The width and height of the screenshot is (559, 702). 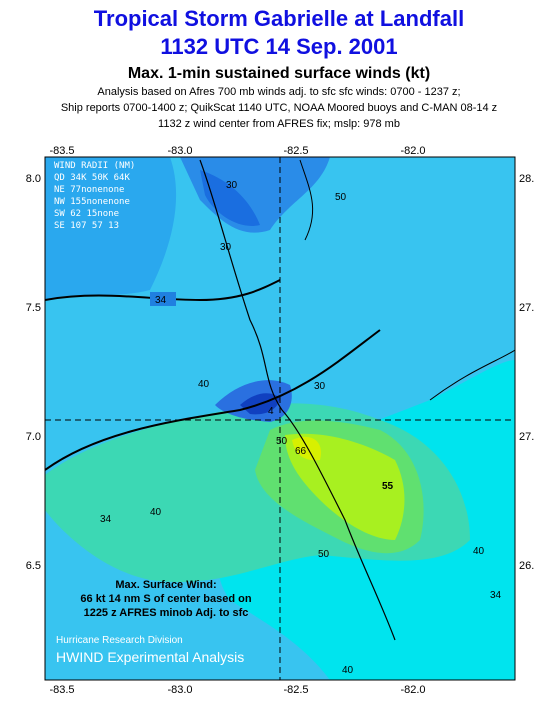 I want to click on max-wind-line: 1225 z AFRES minob Adj. to sfc, so click(x=166, y=613).